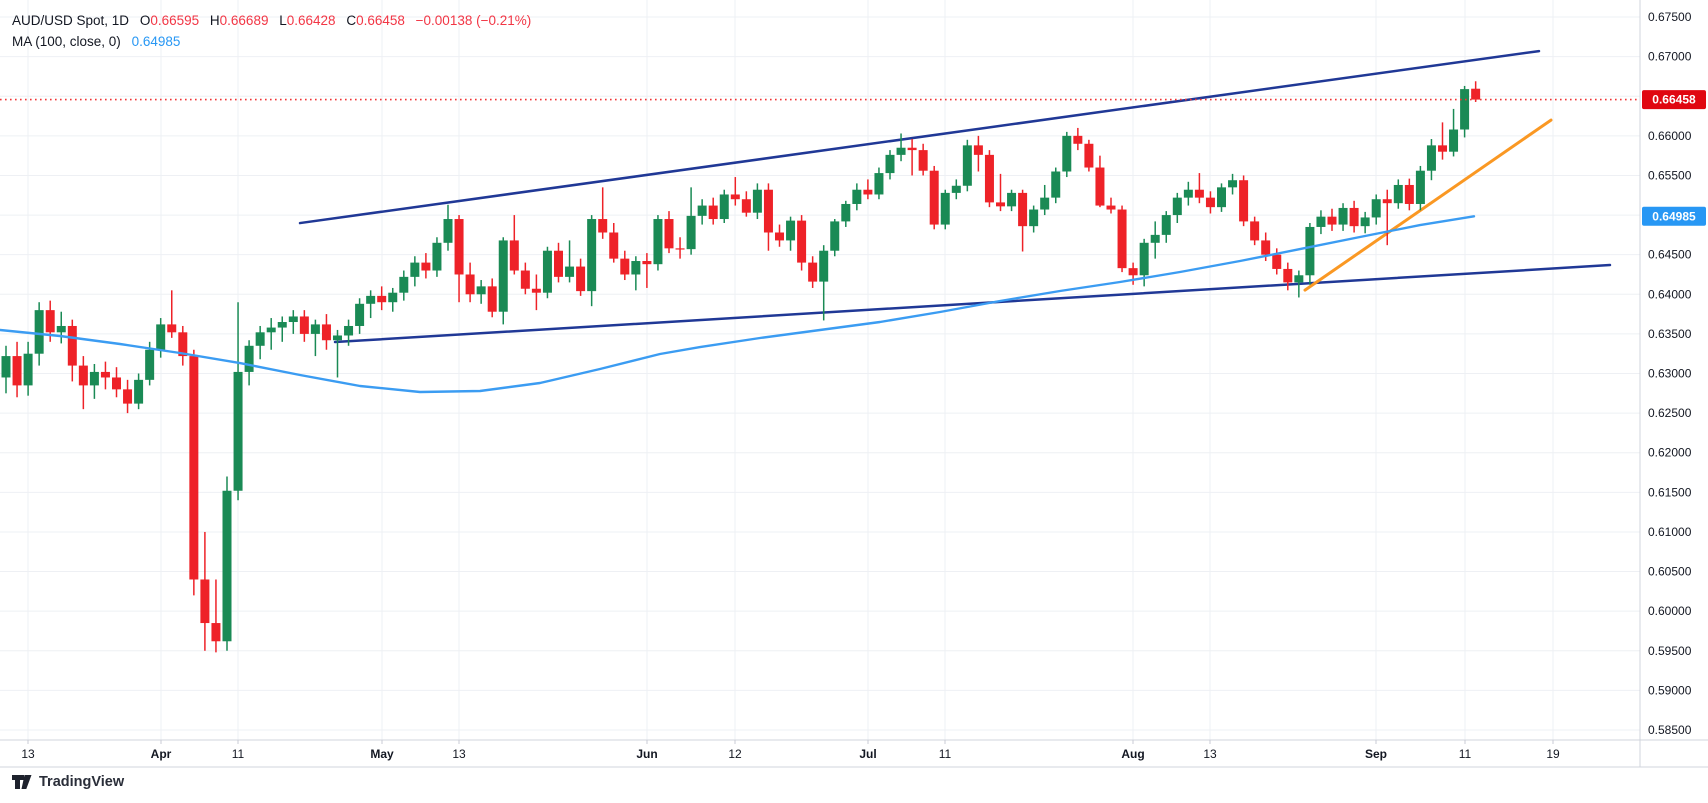  I want to click on tradingview-logo-icon, so click(22, 782).